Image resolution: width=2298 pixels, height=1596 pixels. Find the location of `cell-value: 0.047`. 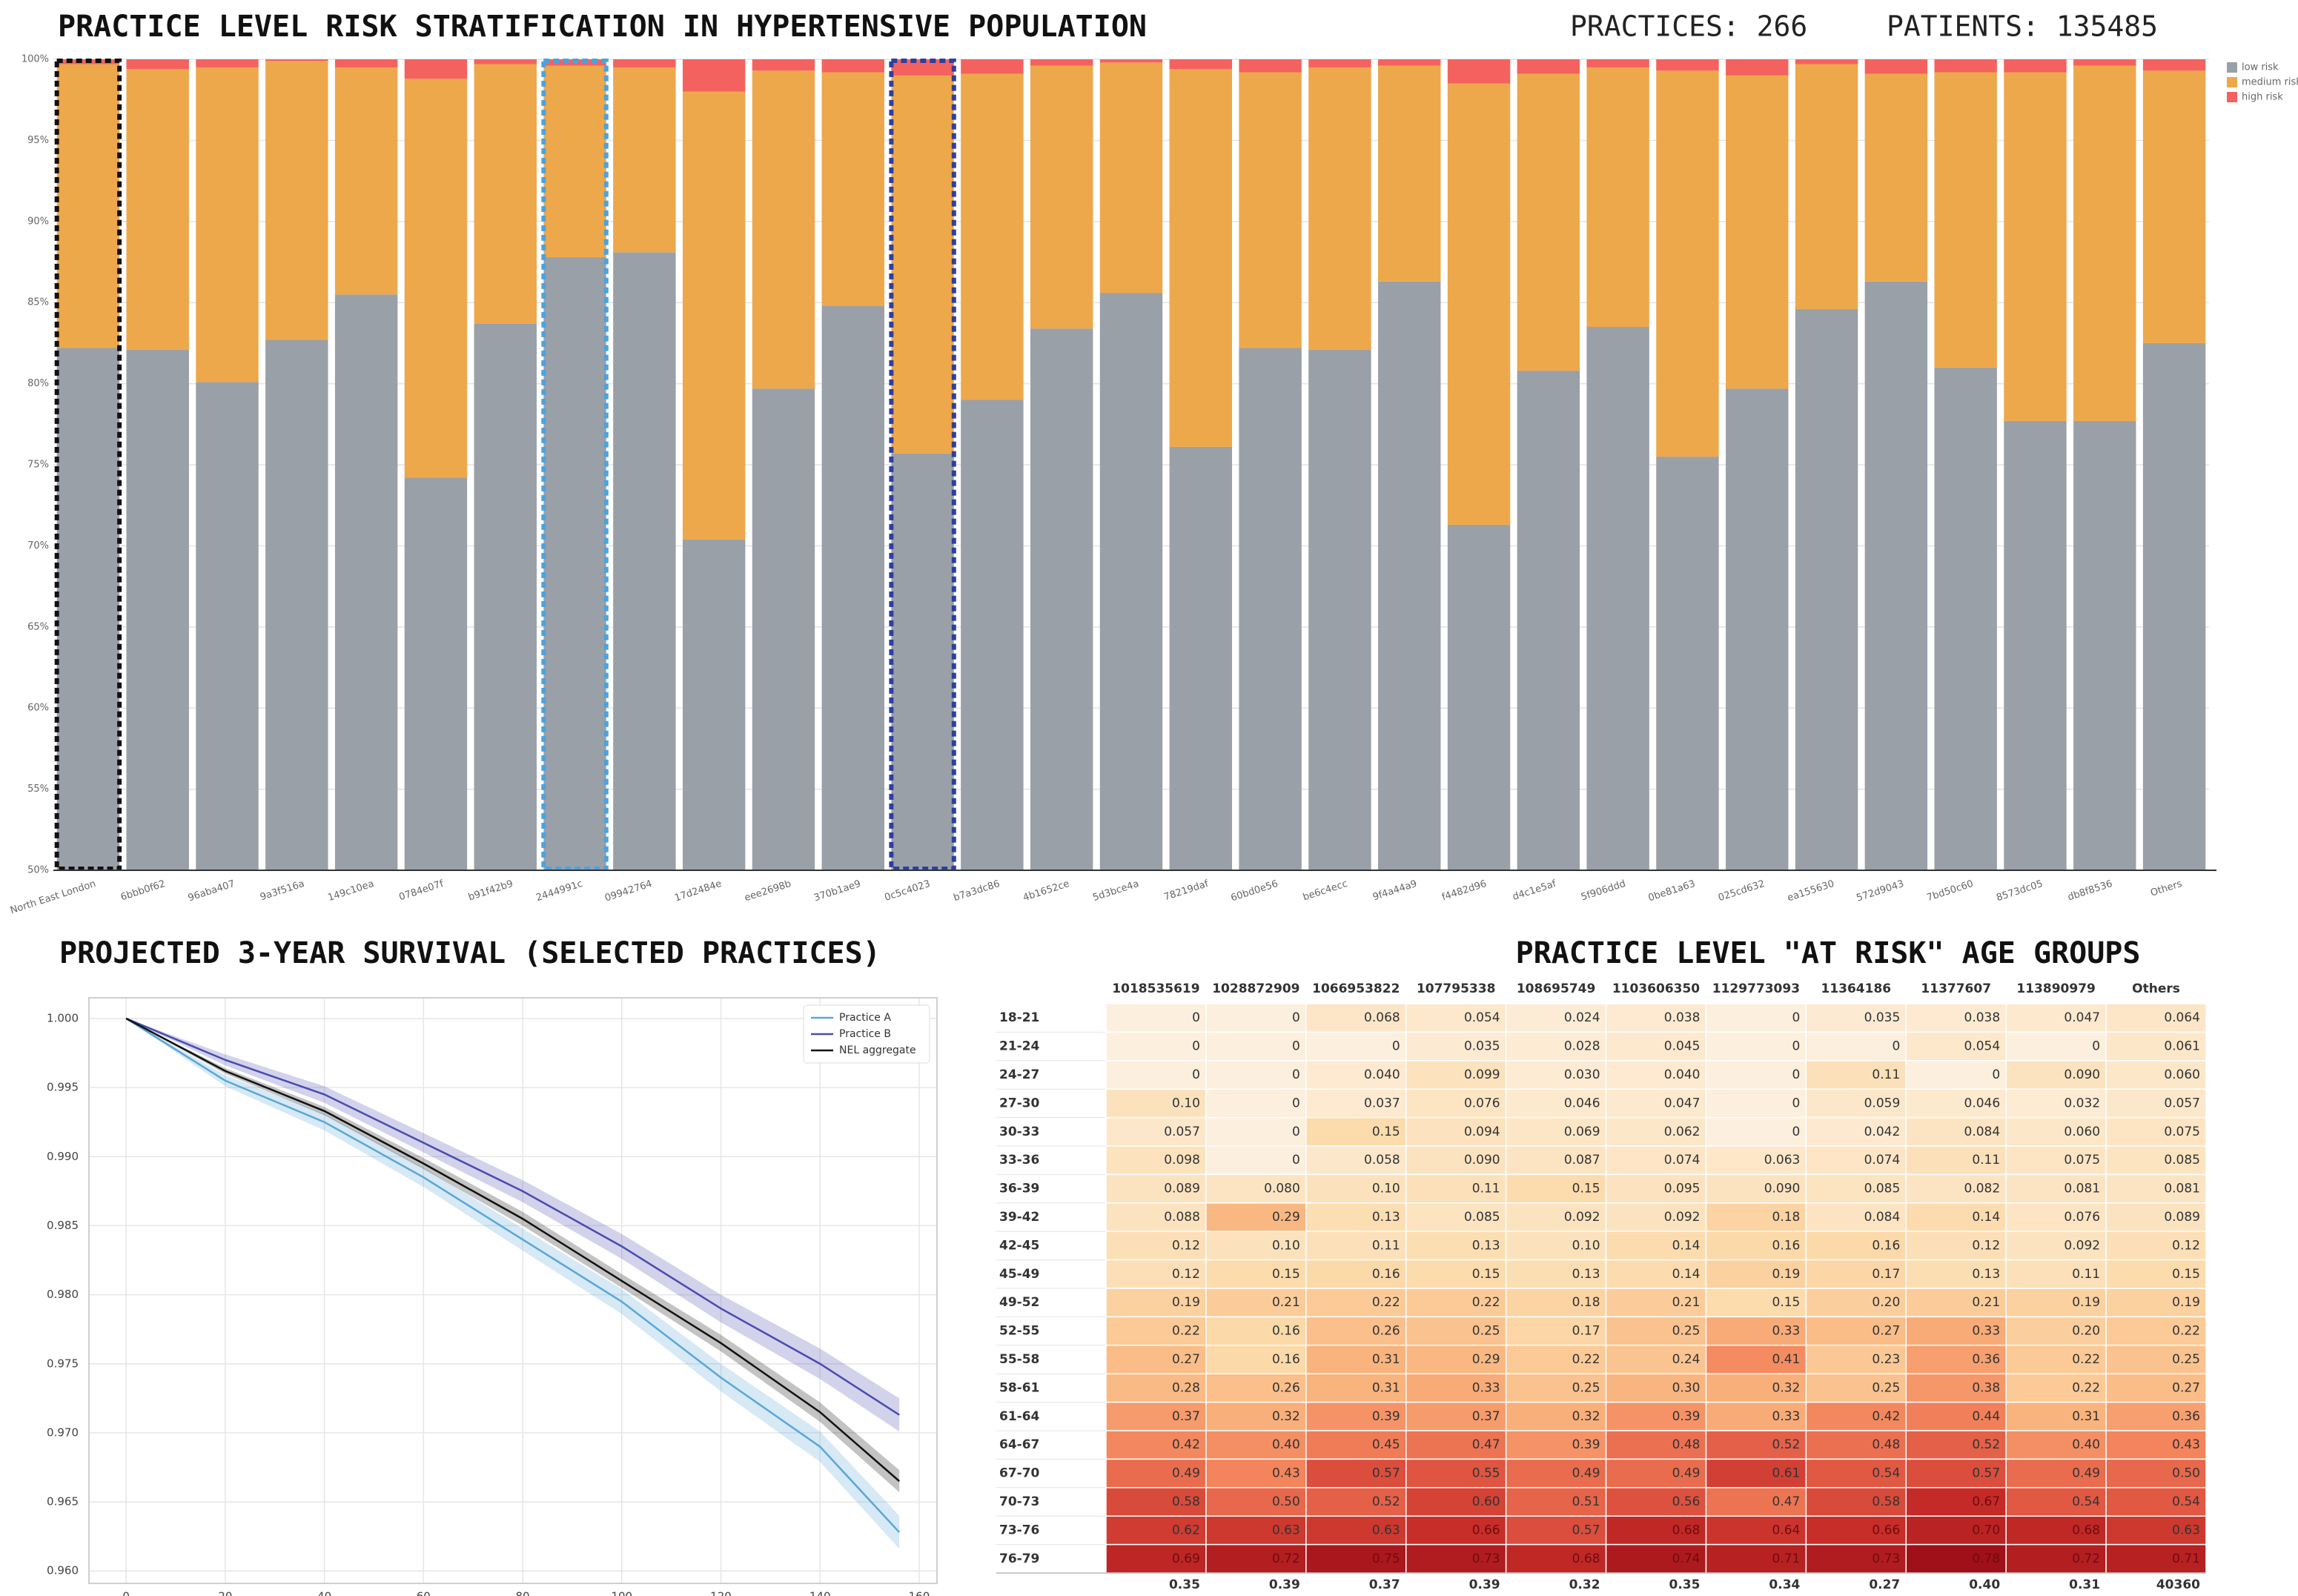

cell-value: 0.047 is located at coordinates (1682, 1103).